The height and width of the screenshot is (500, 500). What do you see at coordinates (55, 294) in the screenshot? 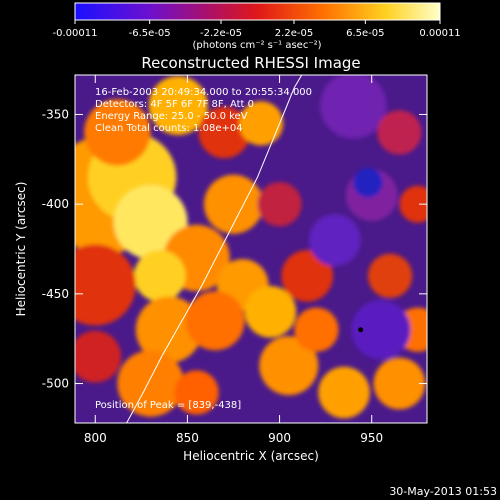
I see `y-tick-label: -450` at bounding box center [55, 294].